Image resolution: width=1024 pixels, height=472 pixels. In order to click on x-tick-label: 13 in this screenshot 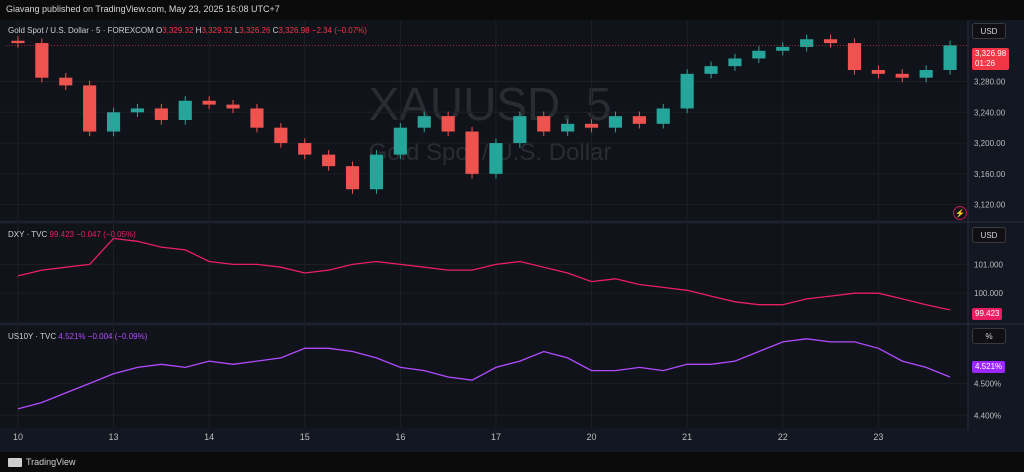, I will do `click(114, 437)`.